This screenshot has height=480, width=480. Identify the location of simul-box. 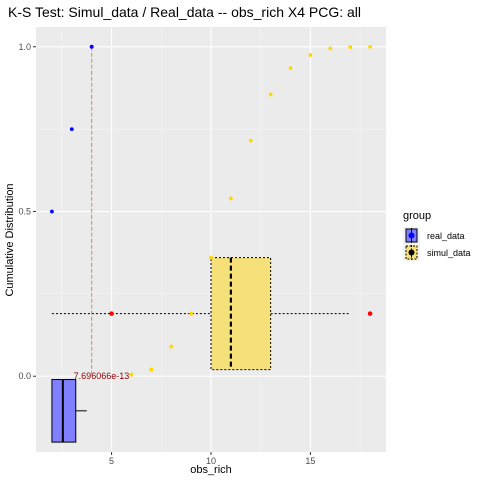
(241, 314).